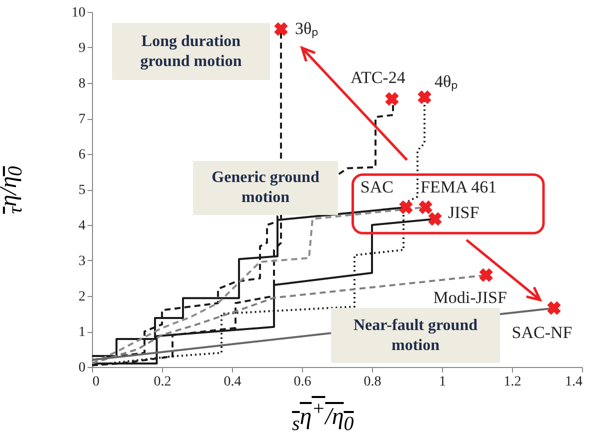 The height and width of the screenshot is (443, 595). I want to click on annotation: 3θₚ, so click(307, 29).